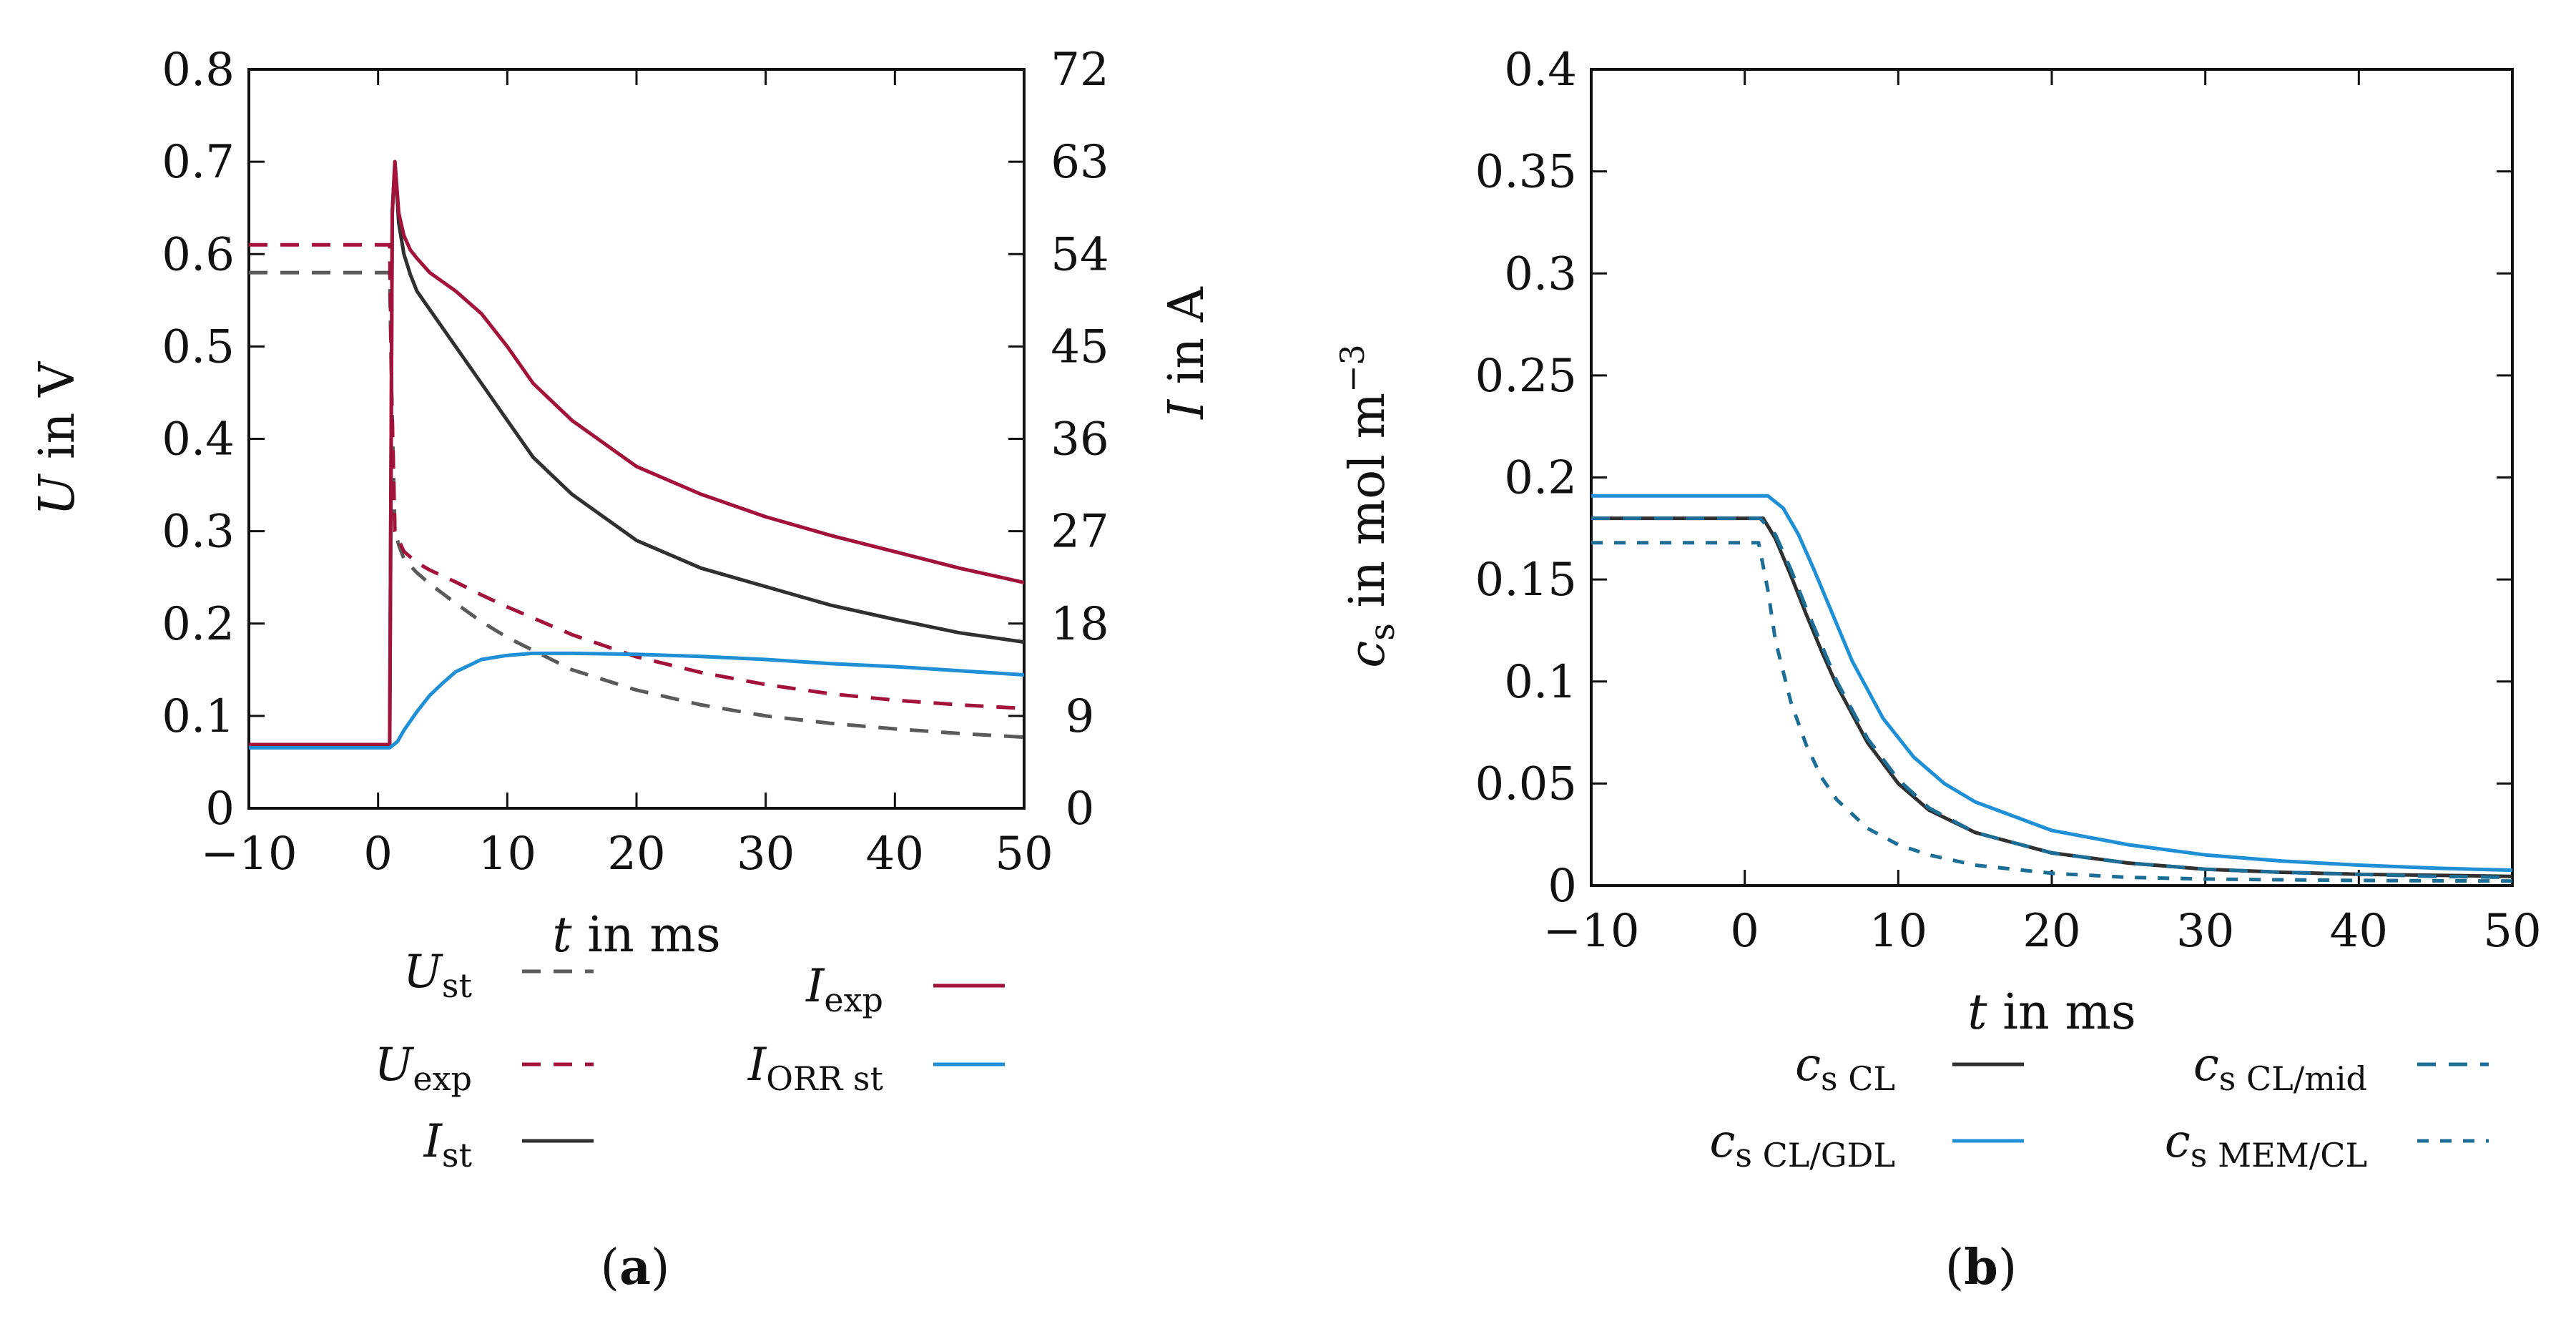  I want to click on legend-label: cs CL, so click(1845, 1068).